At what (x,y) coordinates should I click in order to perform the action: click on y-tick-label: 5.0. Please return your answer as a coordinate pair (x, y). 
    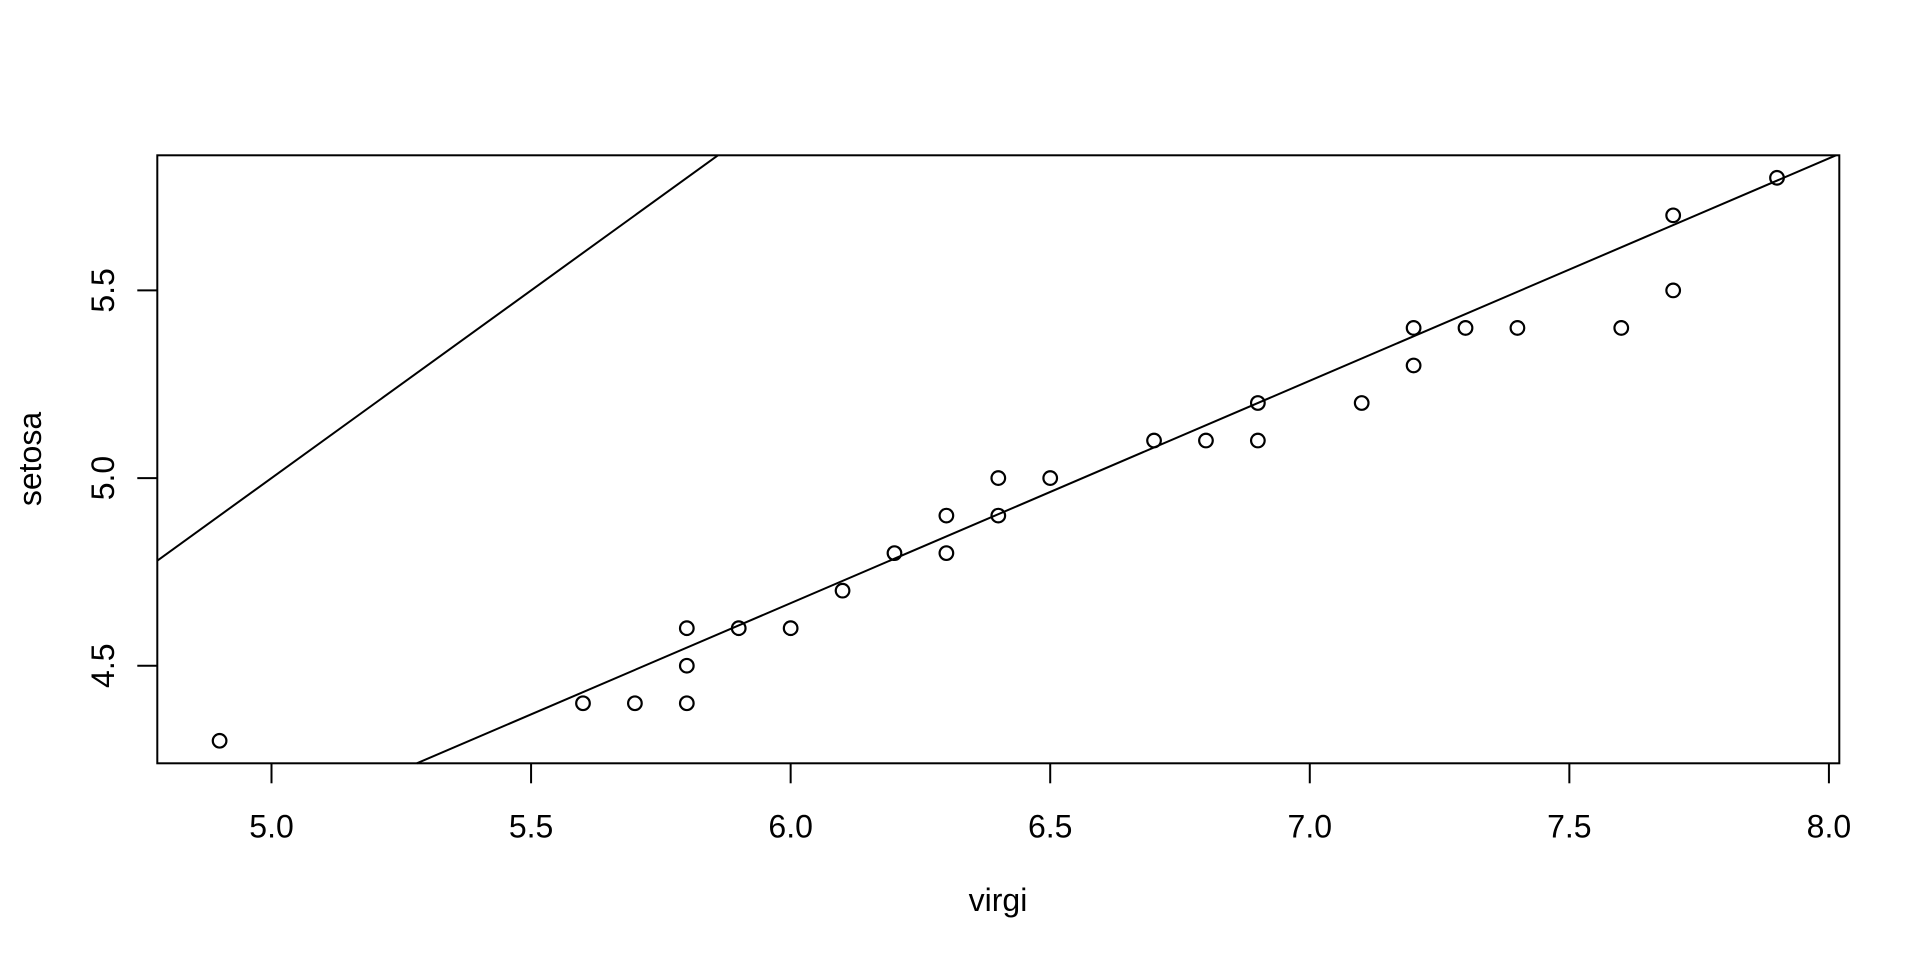
    Looking at the image, I should click on (103, 478).